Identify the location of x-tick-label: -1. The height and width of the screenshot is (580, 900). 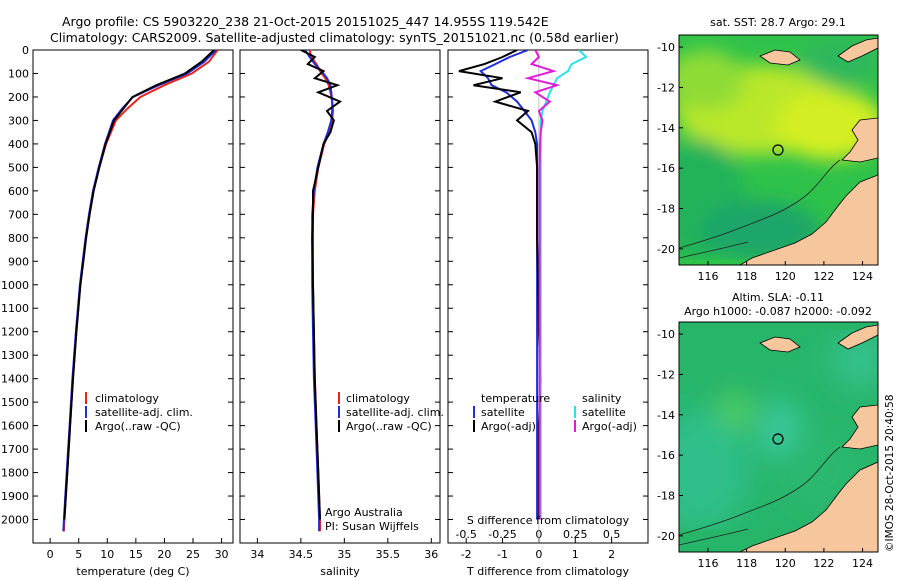
(502, 554).